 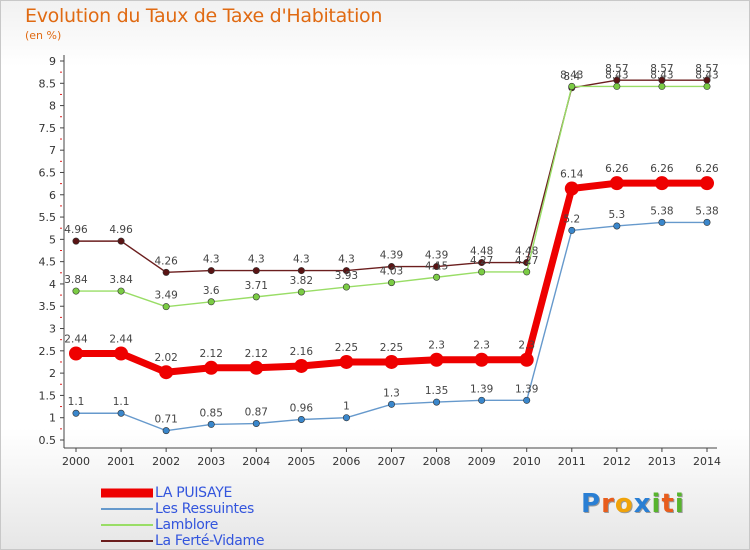 What do you see at coordinates (121, 230) in the screenshot?
I see `data-label: 4.96` at bounding box center [121, 230].